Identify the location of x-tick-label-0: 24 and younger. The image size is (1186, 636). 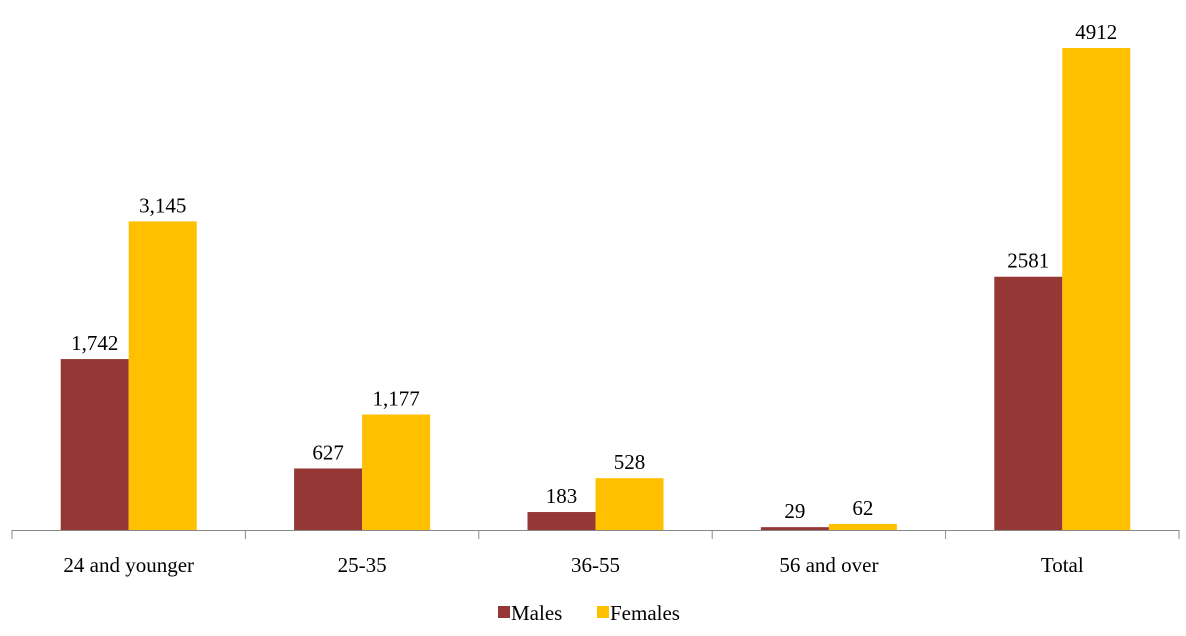
(128, 565).